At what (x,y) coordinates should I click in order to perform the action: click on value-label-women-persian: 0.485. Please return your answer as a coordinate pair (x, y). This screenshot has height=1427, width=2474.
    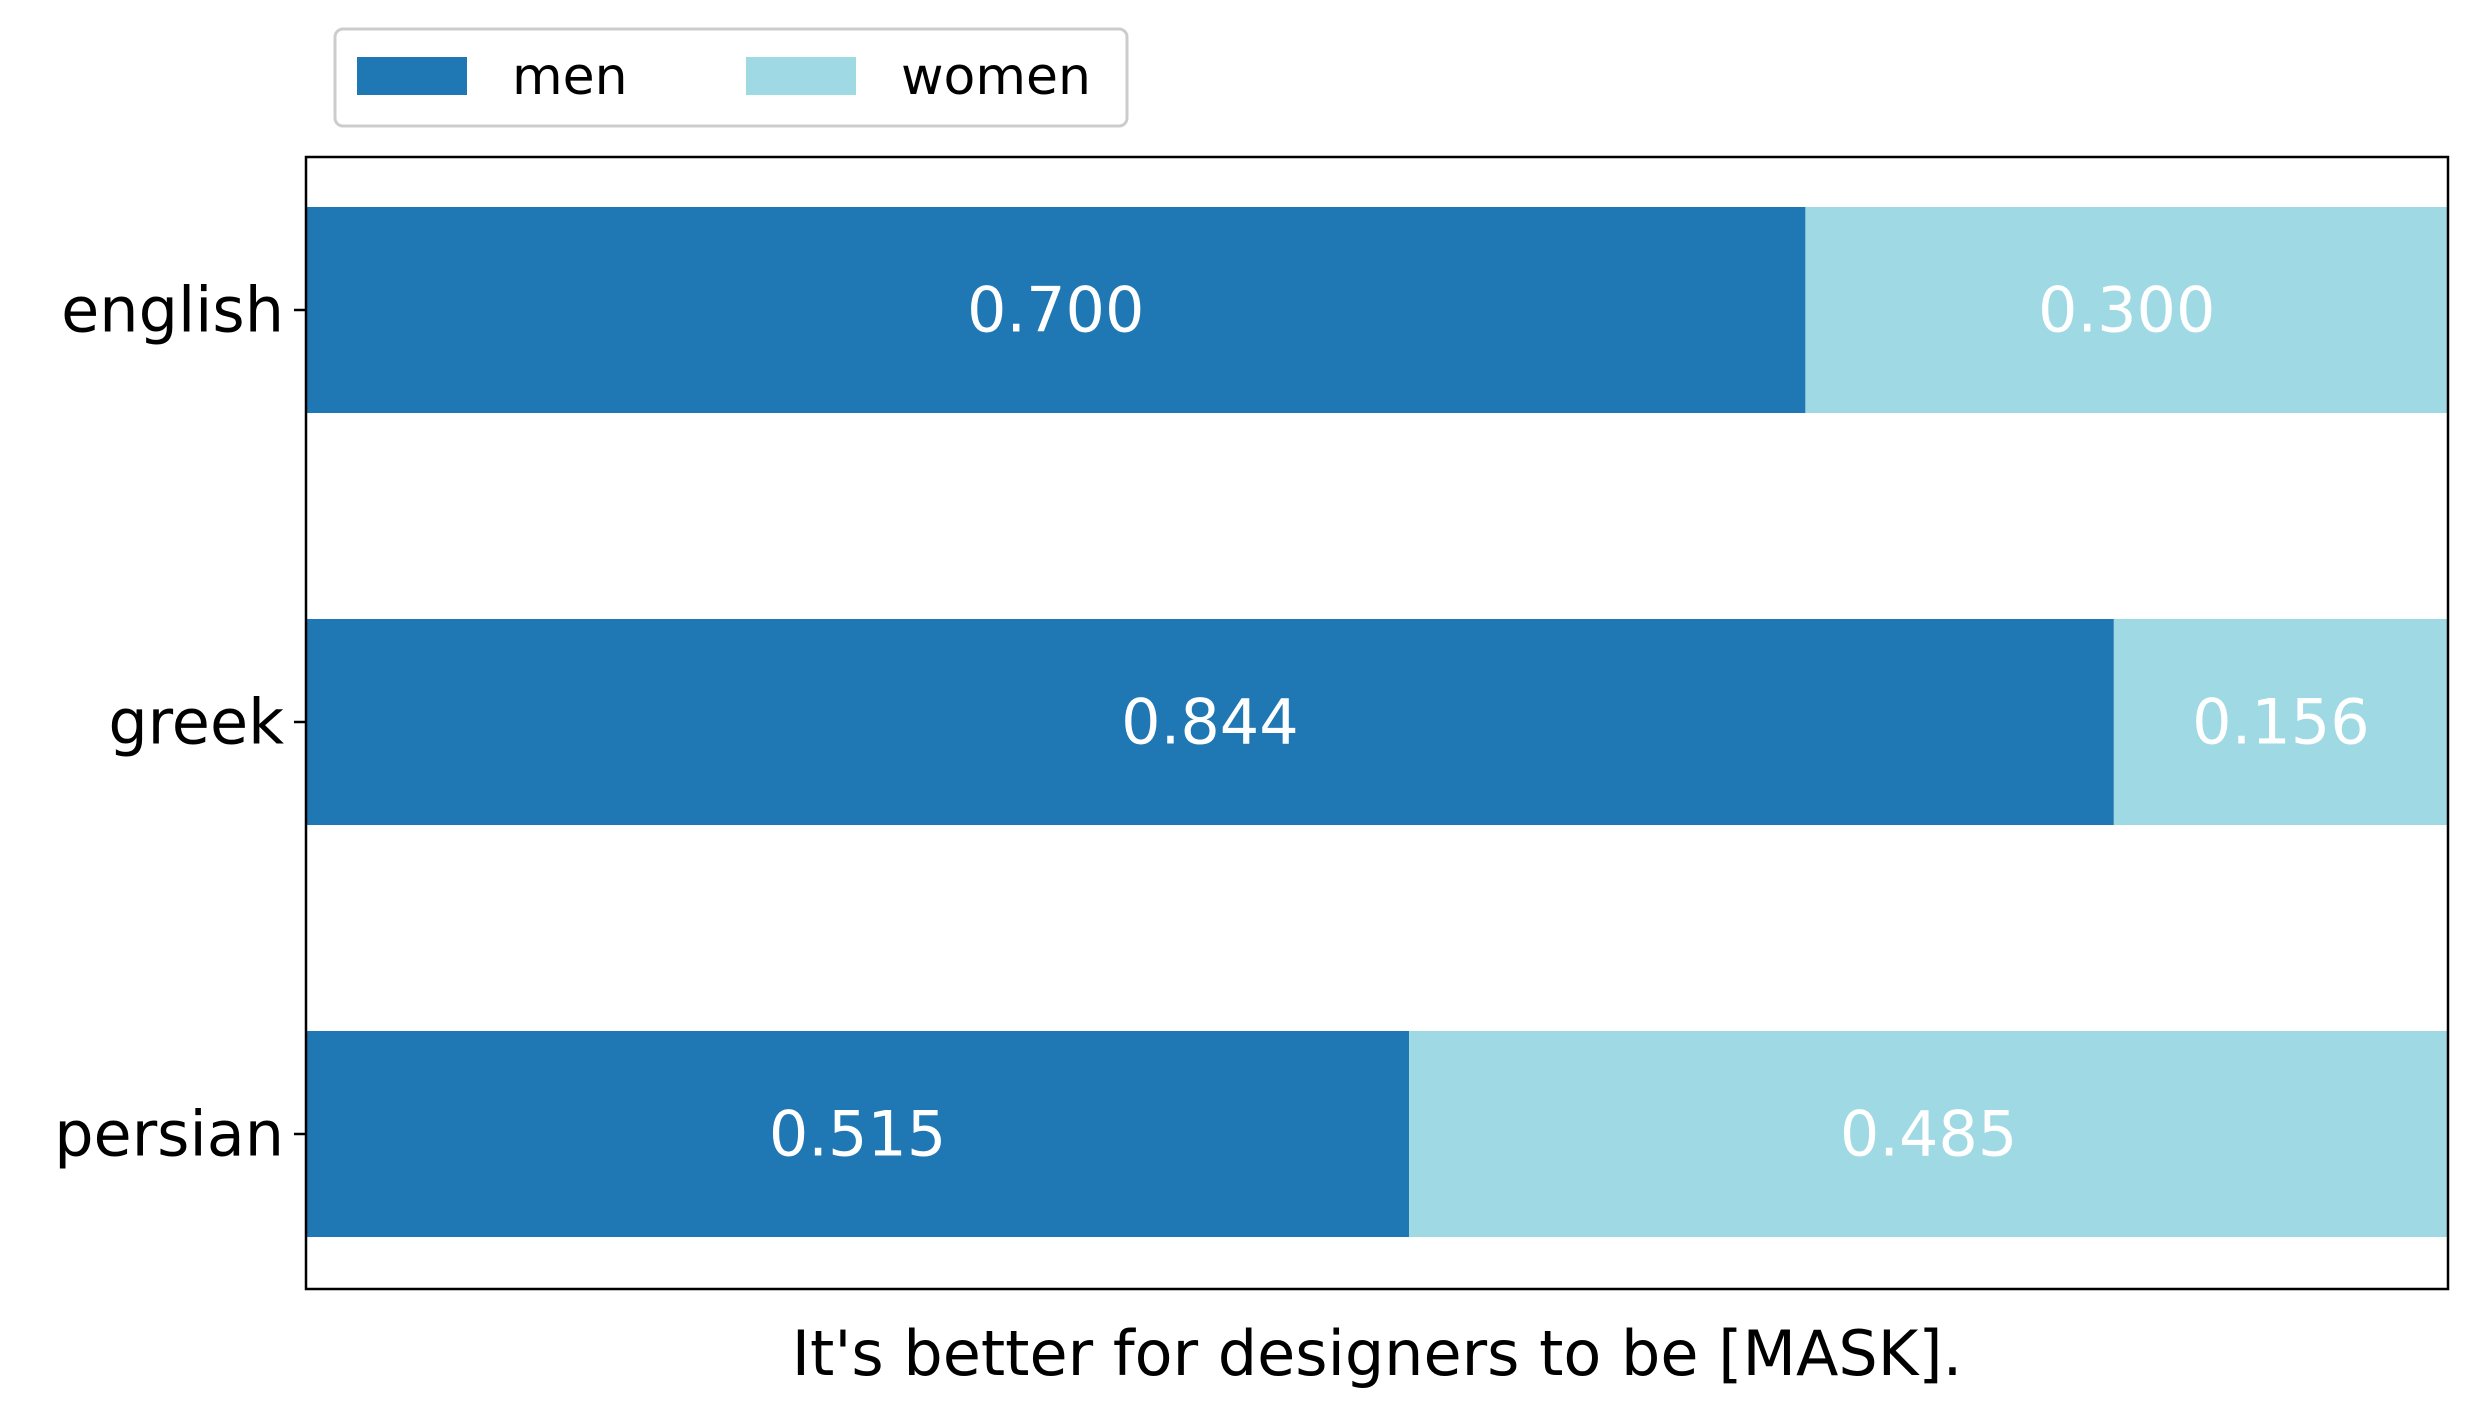
    Looking at the image, I should click on (1929, 1134).